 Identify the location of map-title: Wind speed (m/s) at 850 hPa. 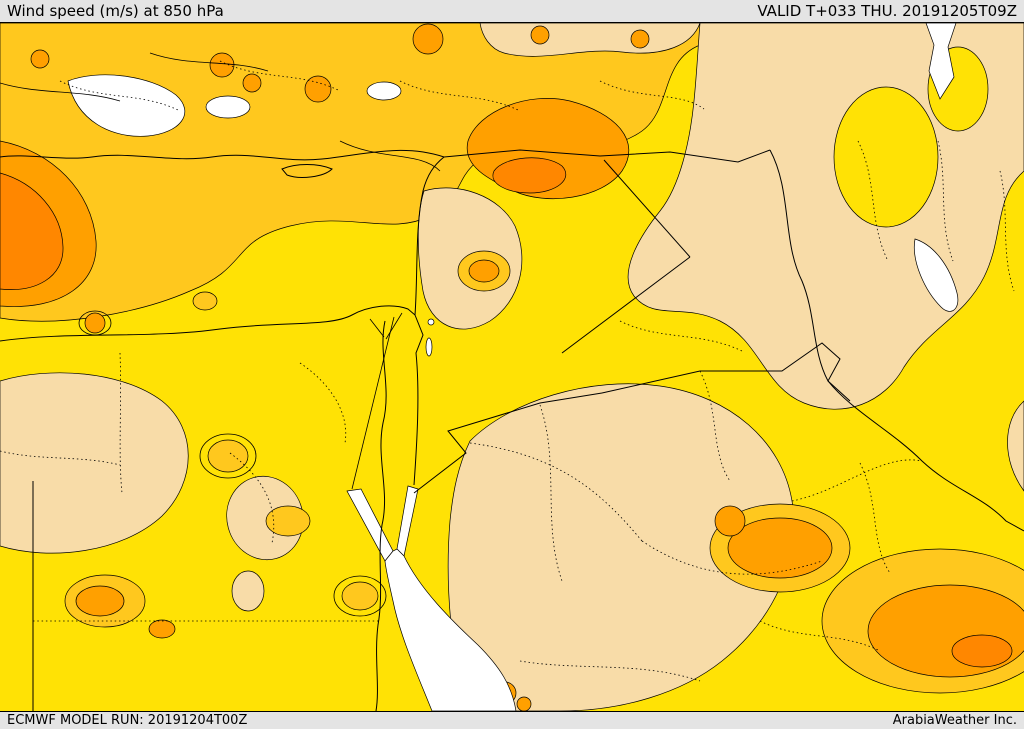
(115, 11).